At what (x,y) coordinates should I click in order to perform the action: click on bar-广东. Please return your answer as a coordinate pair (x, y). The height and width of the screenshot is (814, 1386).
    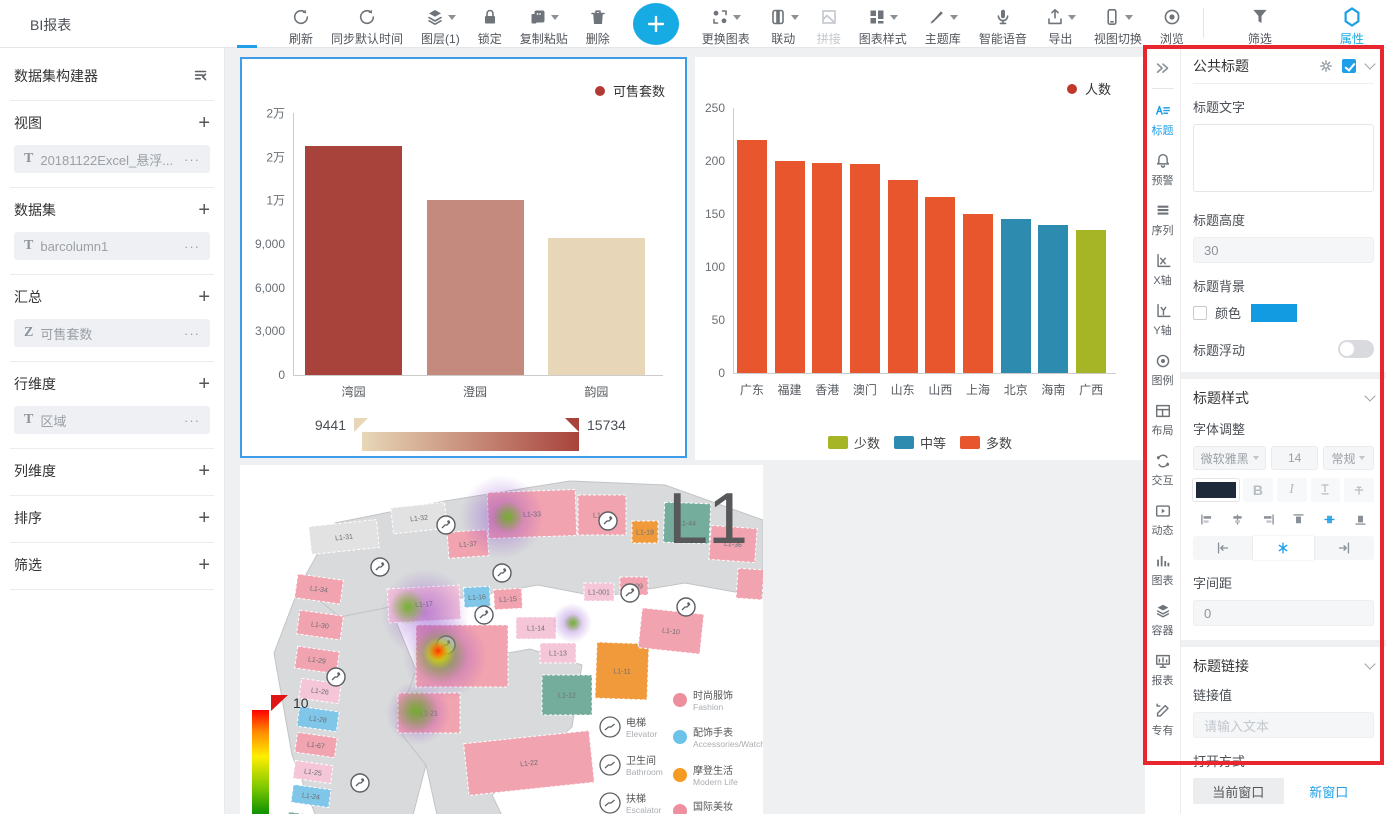
    Looking at the image, I should click on (752, 256).